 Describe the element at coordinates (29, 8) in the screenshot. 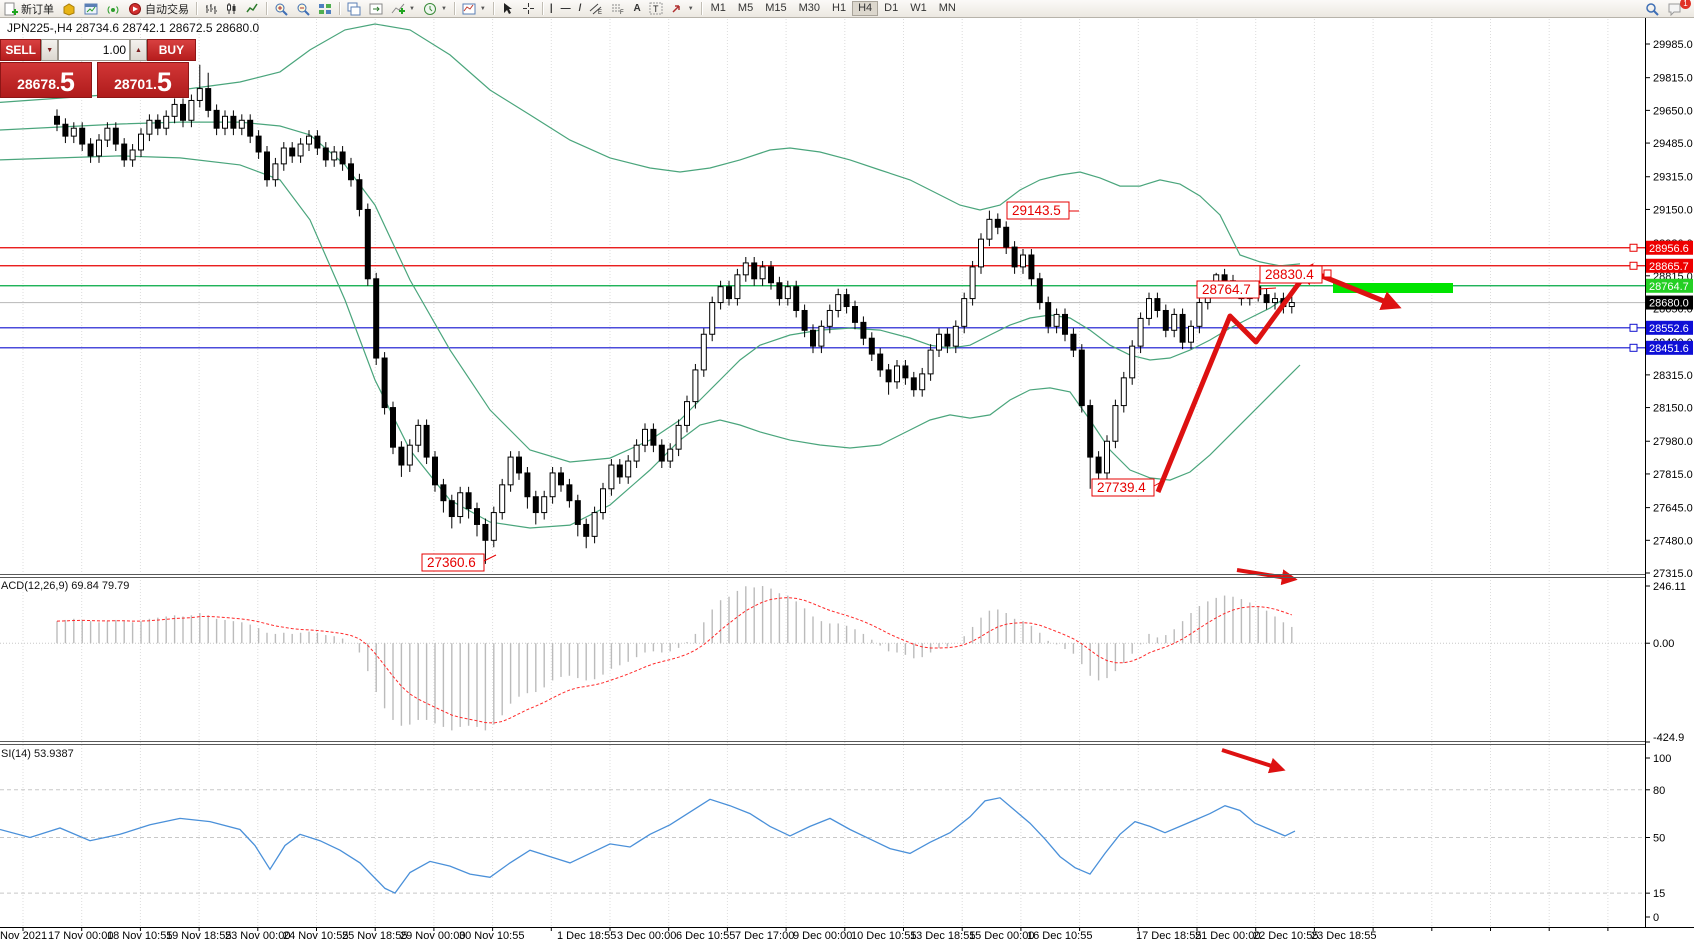

I see `new-order-button: 新订单` at that location.